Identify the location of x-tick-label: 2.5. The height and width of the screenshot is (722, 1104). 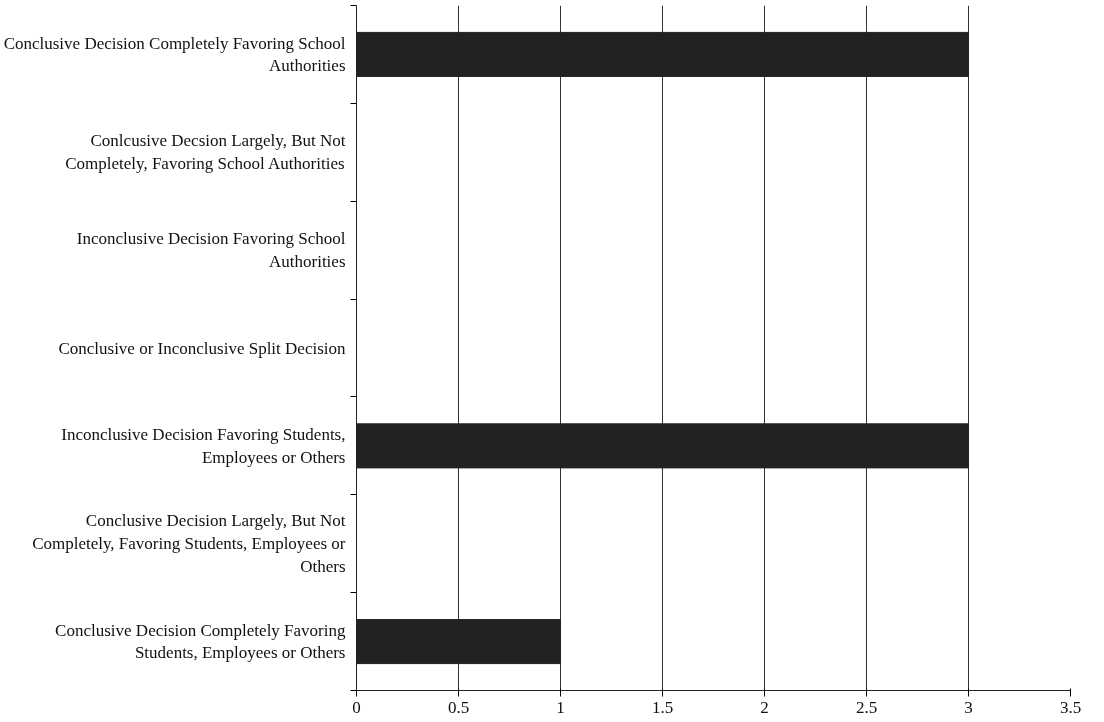
(866, 707).